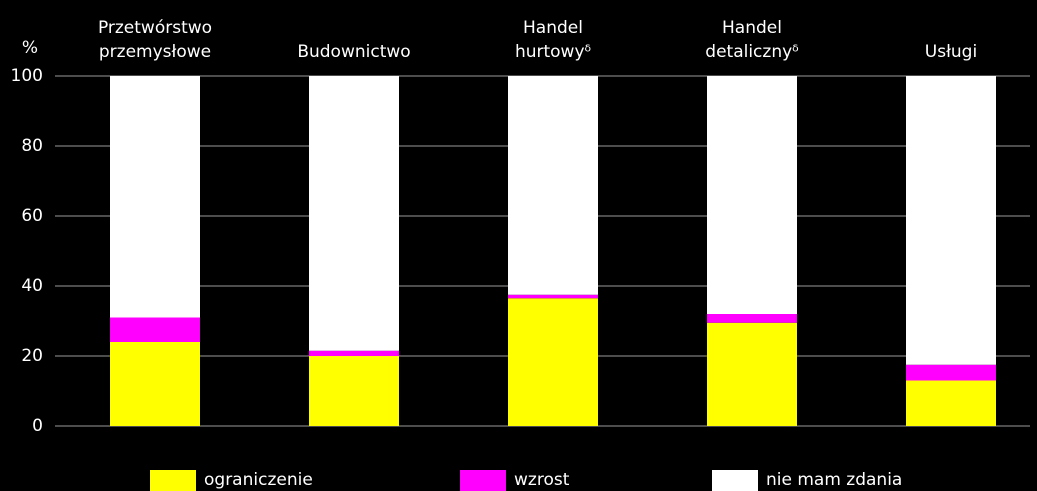  Describe the element at coordinates (542, 480) in the screenshot. I see `legend-label: wzrost` at that location.